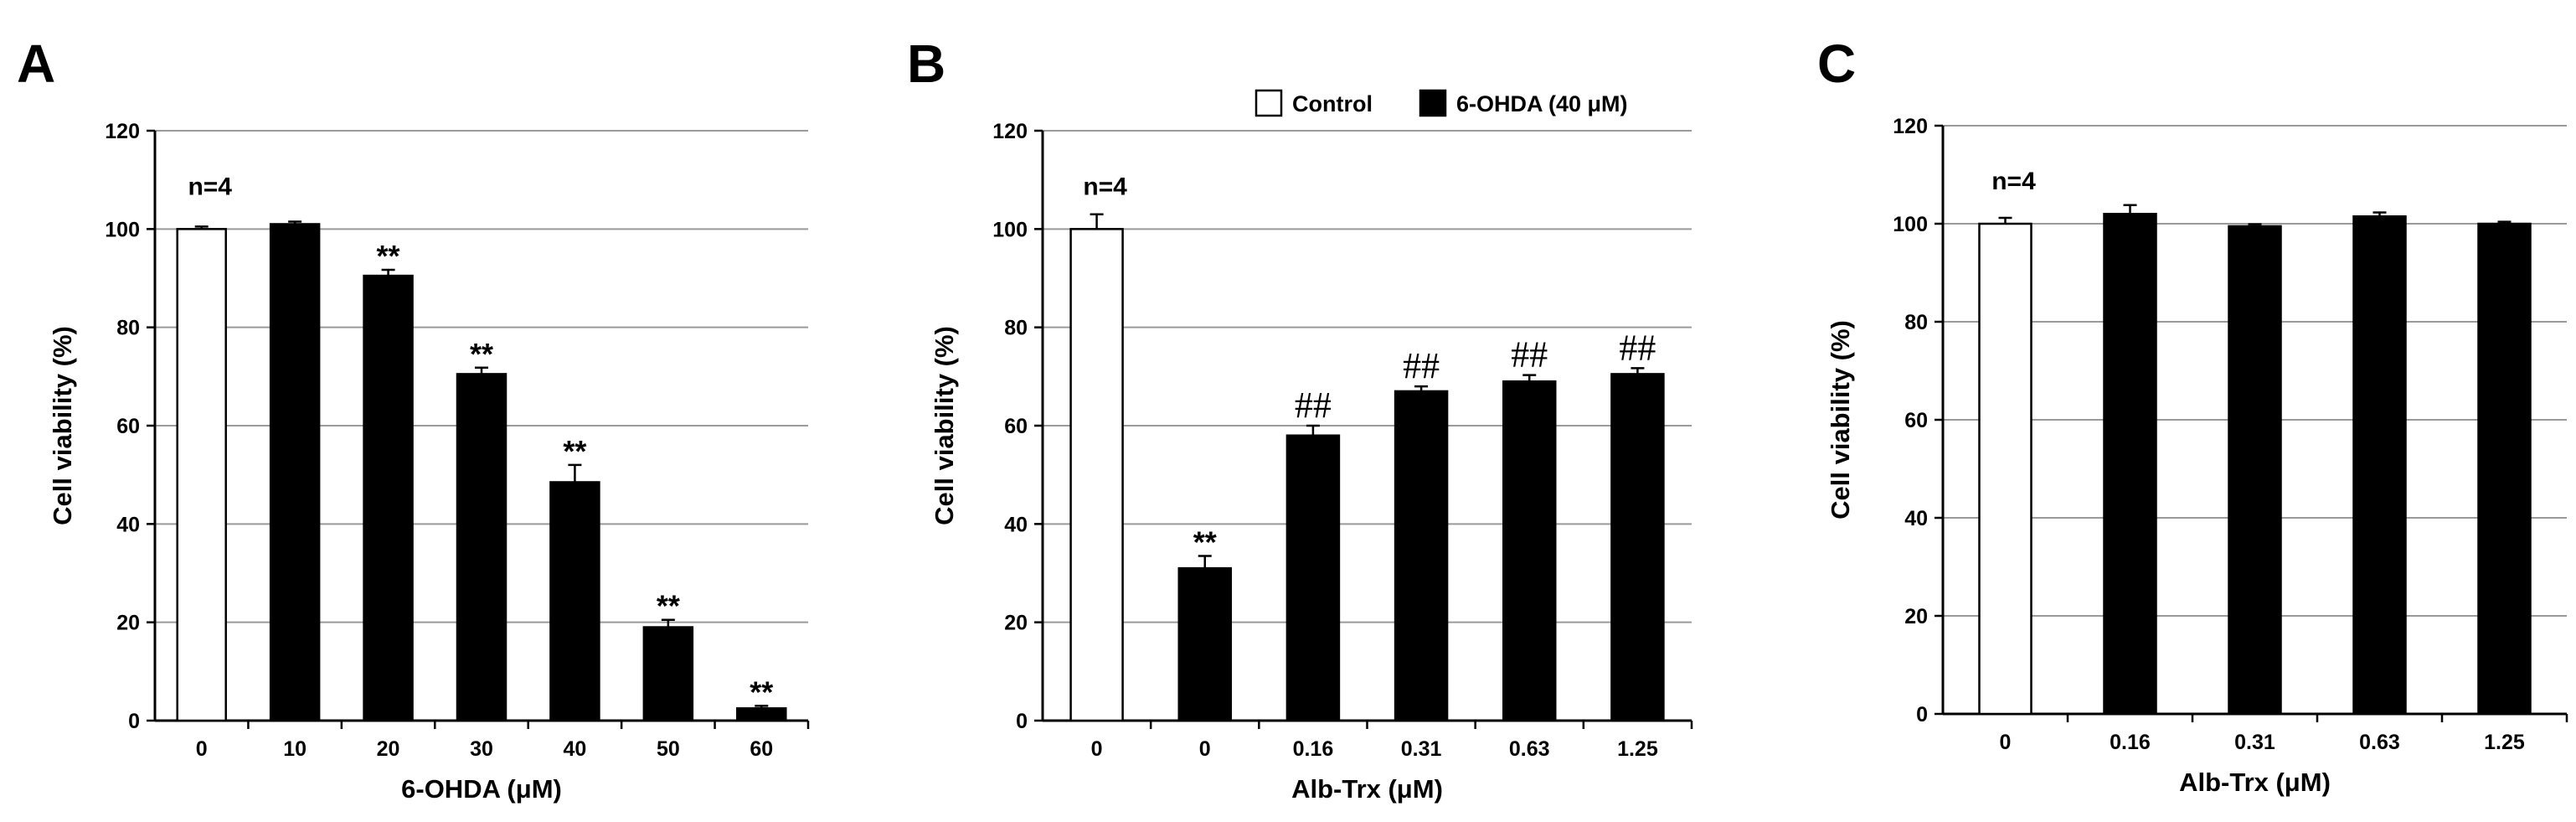 The width and height of the screenshot is (2576, 822). What do you see at coordinates (481, 789) in the screenshot?
I see `x-axis-title: 6-OHDA (μM)` at bounding box center [481, 789].